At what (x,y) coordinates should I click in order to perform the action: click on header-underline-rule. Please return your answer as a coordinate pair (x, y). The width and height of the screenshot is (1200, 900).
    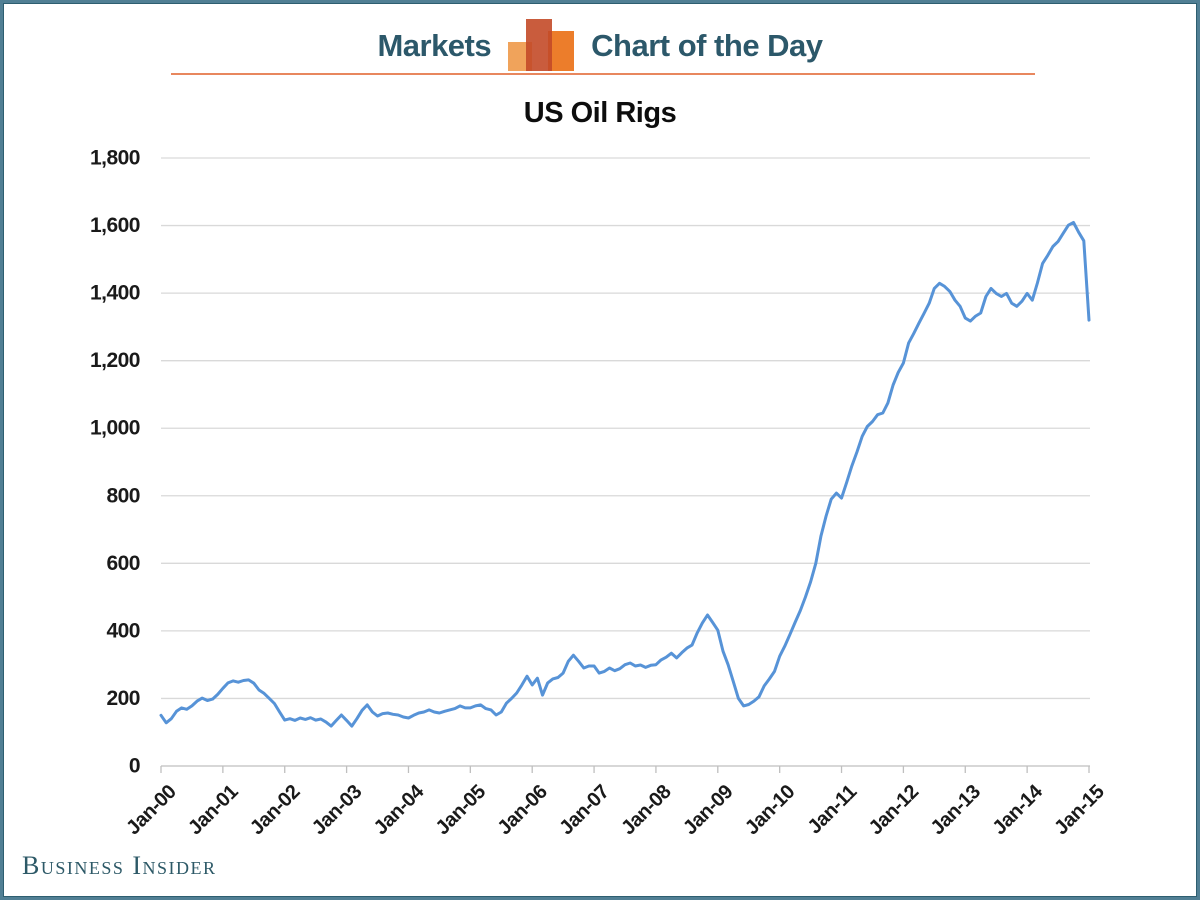
    Looking at the image, I should click on (603, 74).